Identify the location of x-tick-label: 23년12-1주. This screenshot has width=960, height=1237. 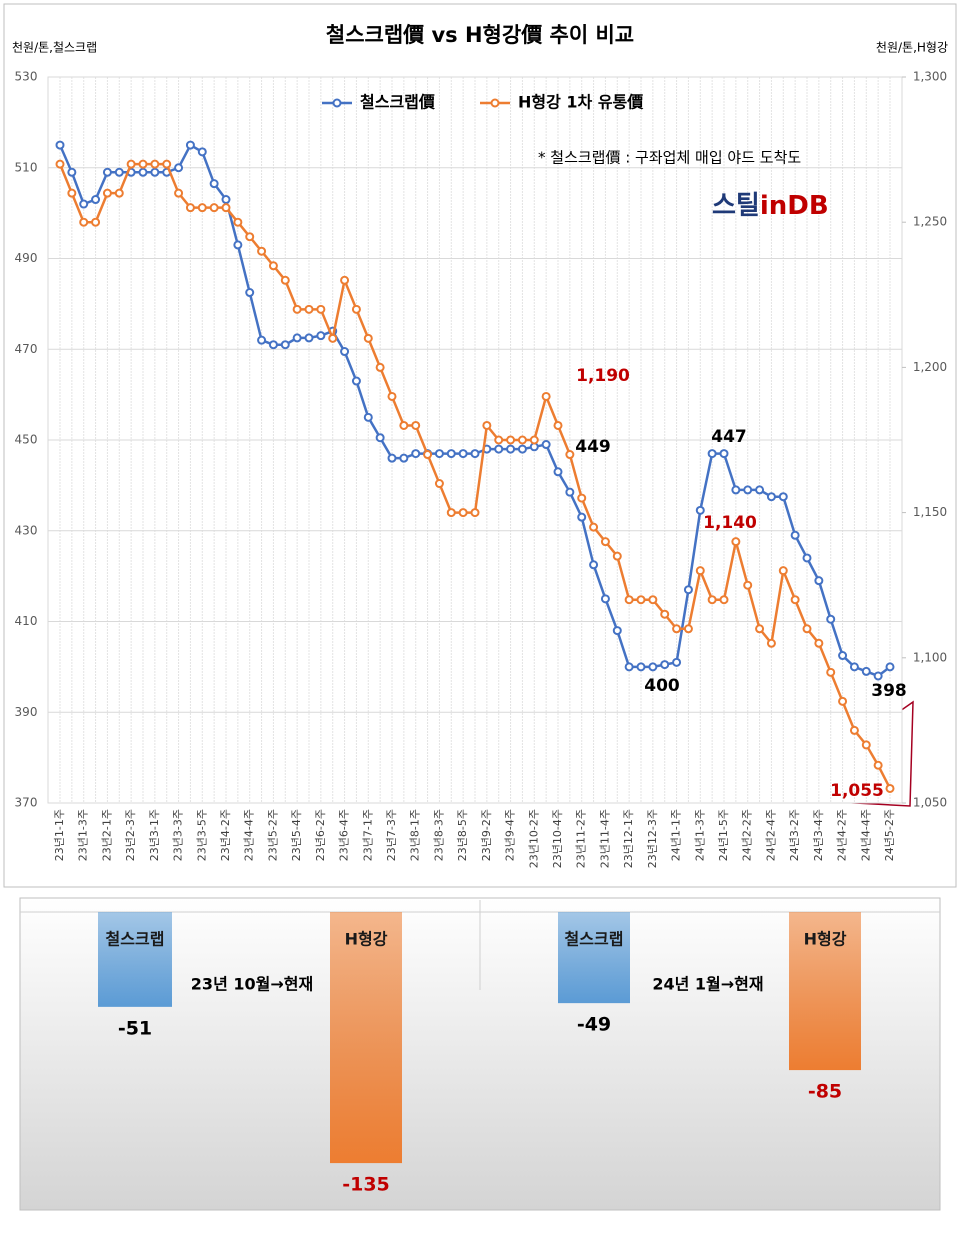
(628, 838).